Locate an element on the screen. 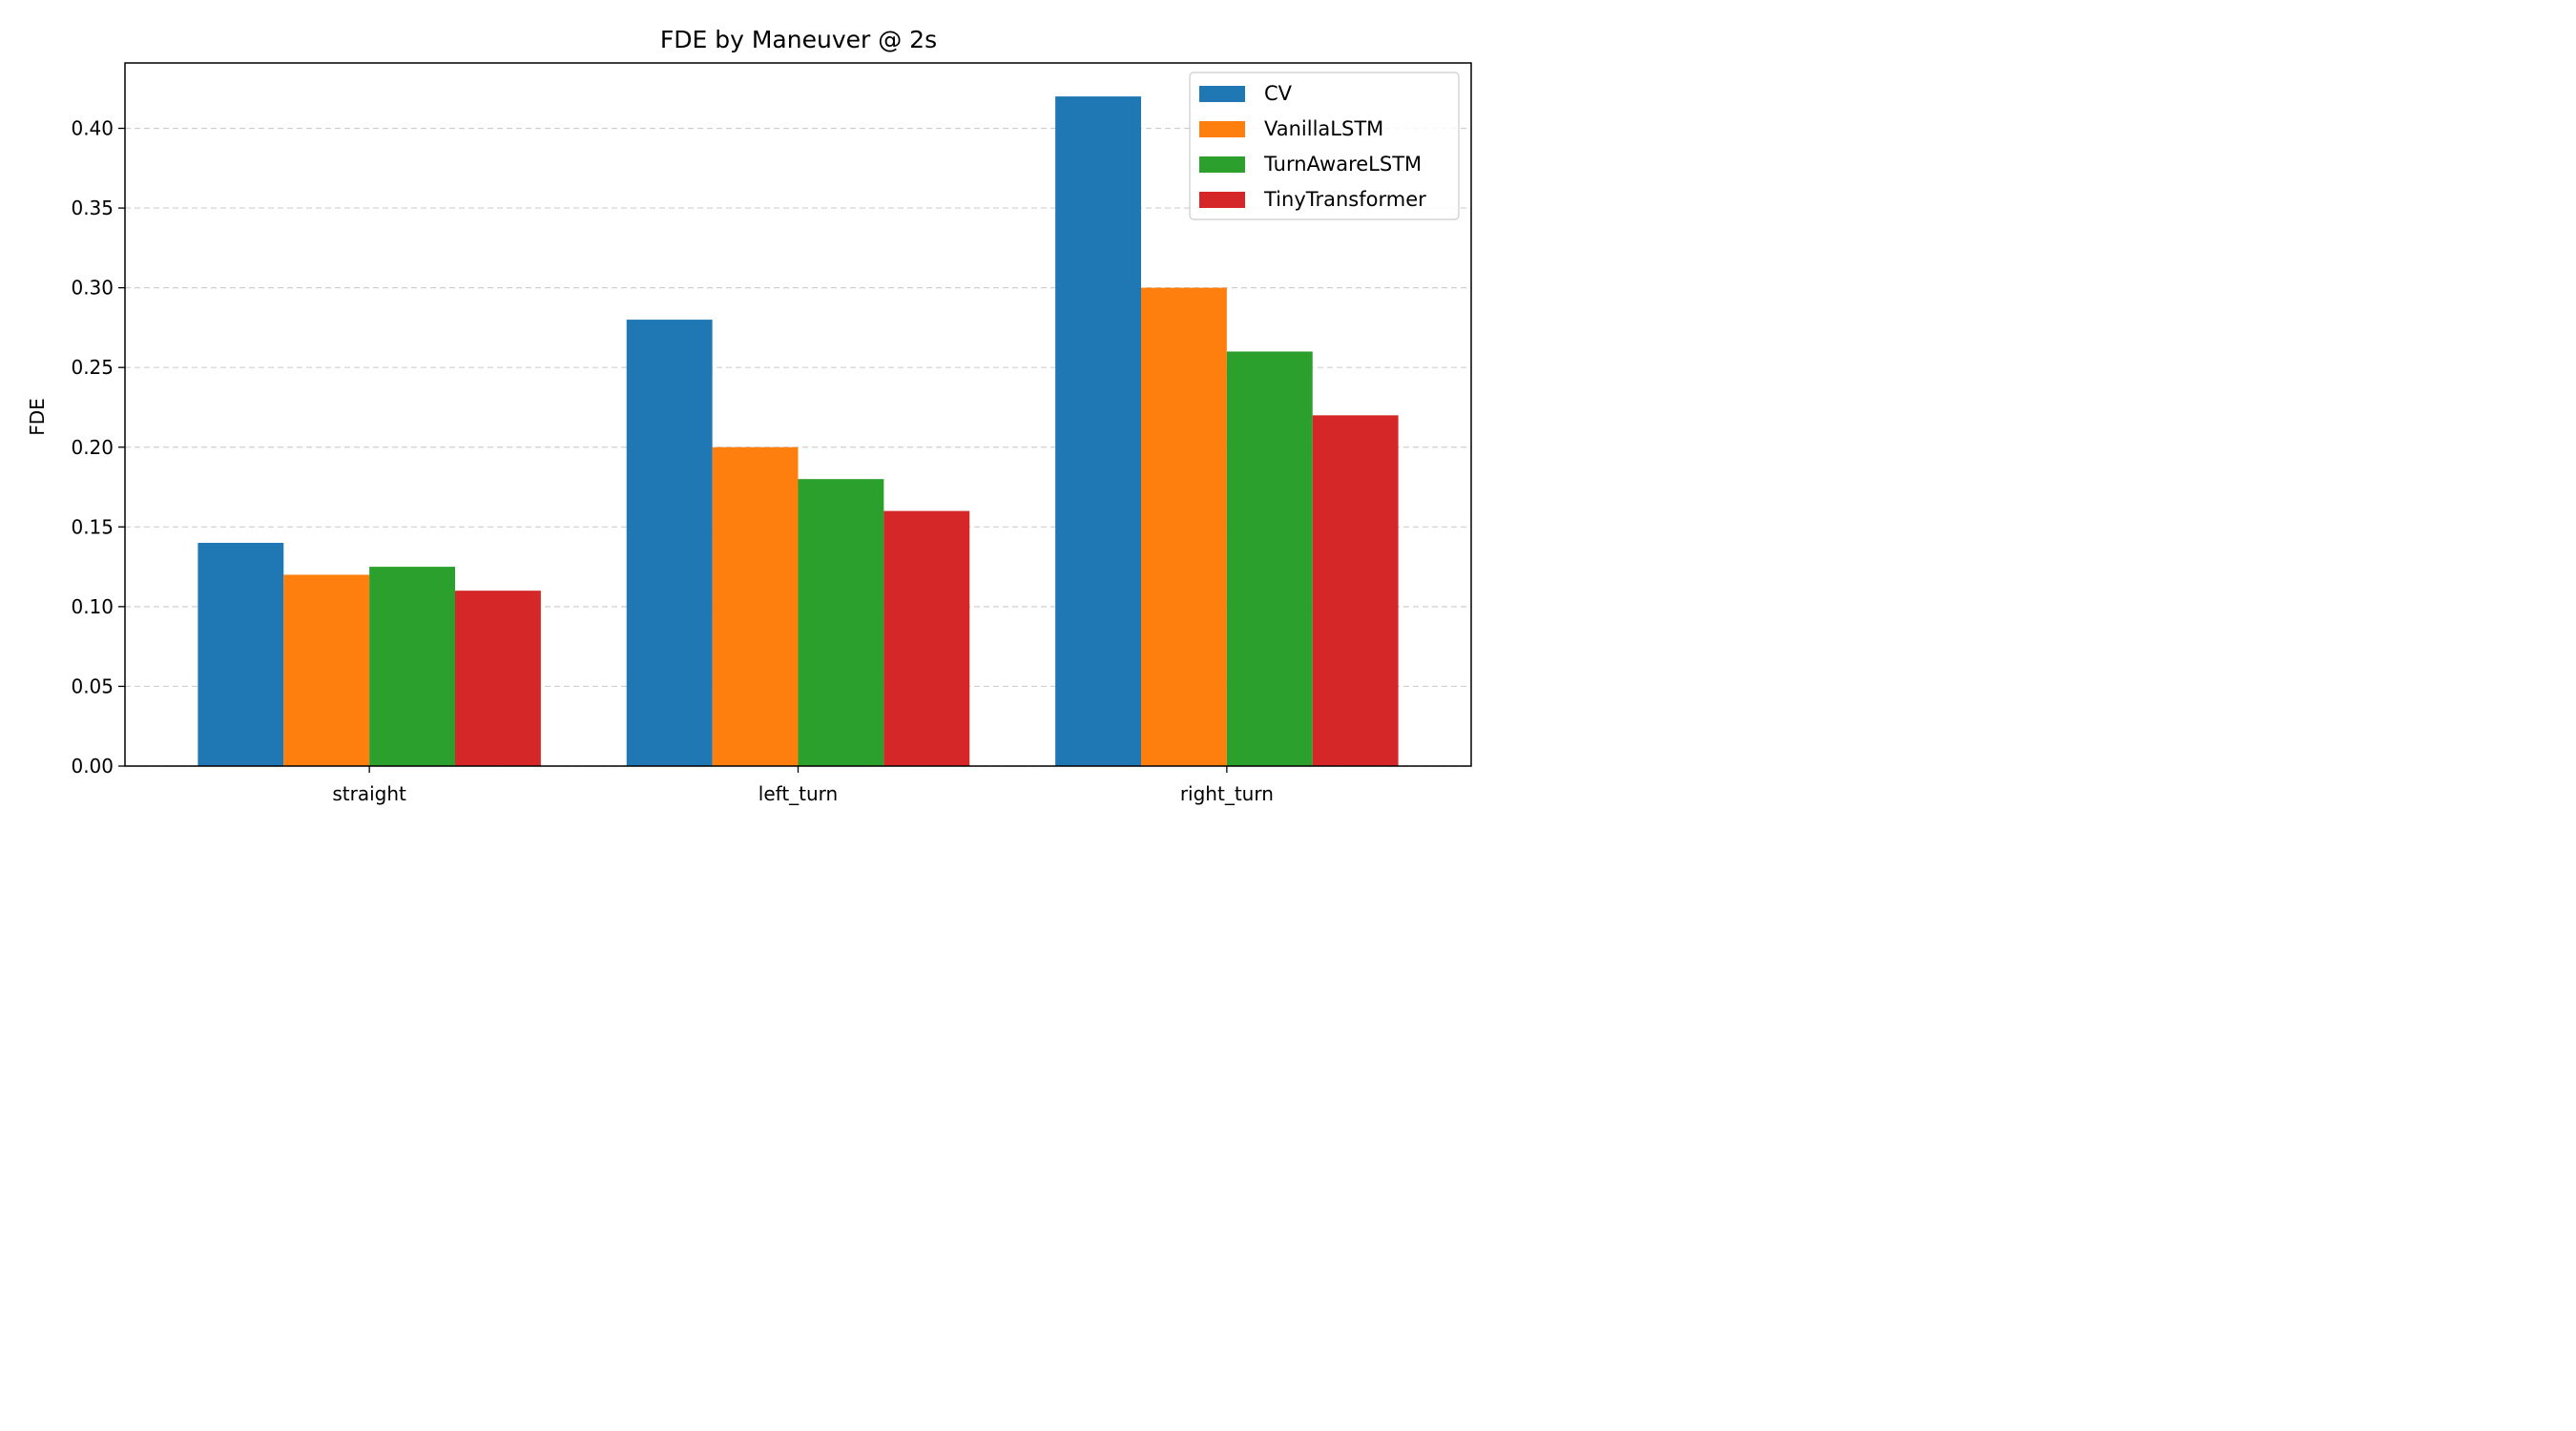 The height and width of the screenshot is (1431, 2576). bar-cv-left_turn is located at coordinates (669, 543).